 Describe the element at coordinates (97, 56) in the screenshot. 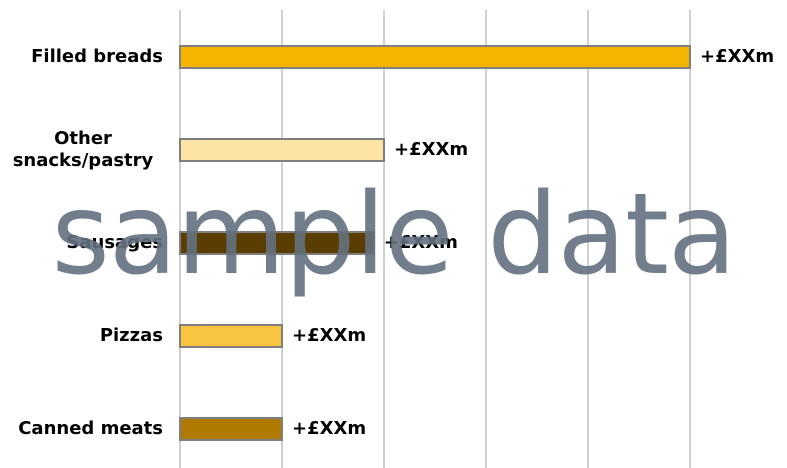

I see `category-text: Filled breads` at that location.